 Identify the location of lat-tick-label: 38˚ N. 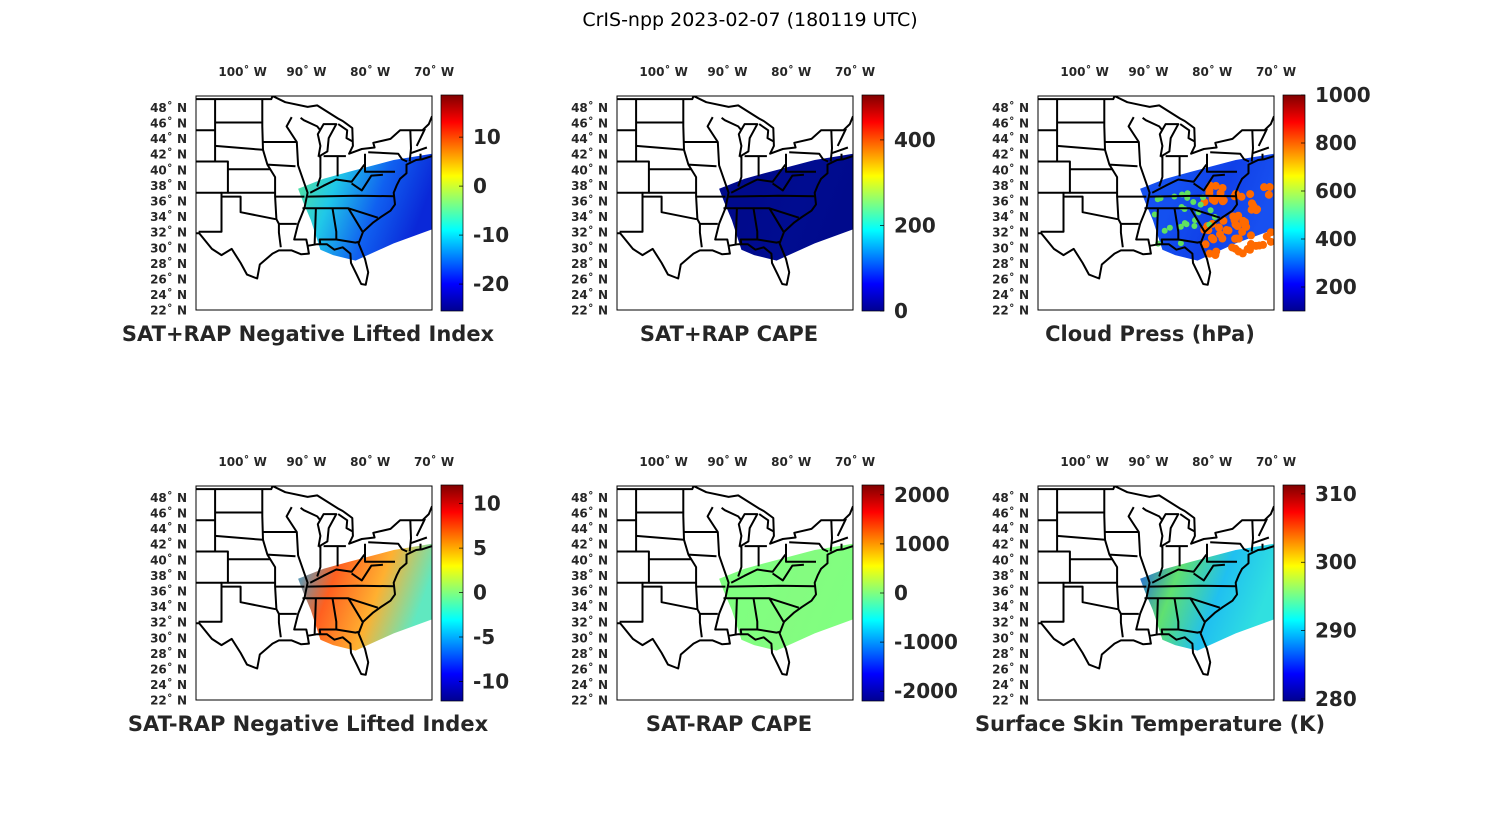
(1010, 185).